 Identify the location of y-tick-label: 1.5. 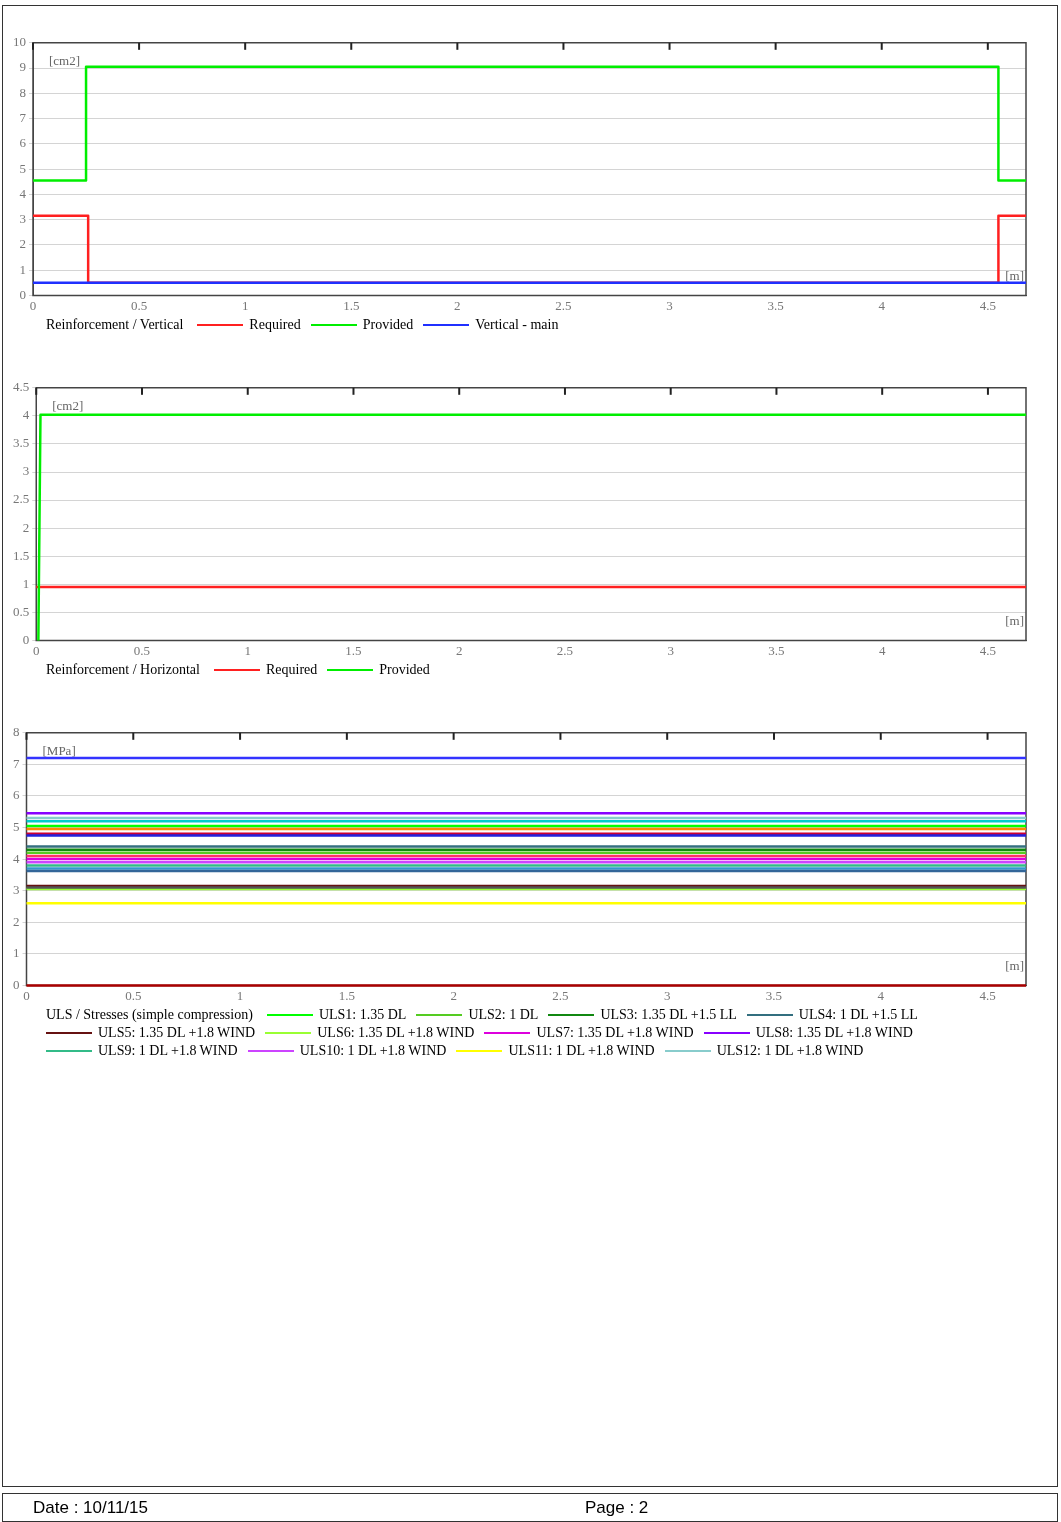
(21, 555).